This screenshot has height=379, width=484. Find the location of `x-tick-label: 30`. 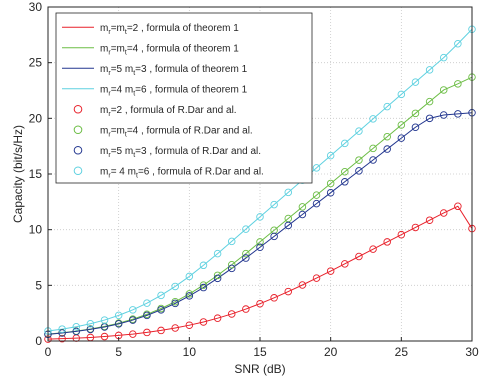

x-tick-label: 30 is located at coordinates (472, 352).